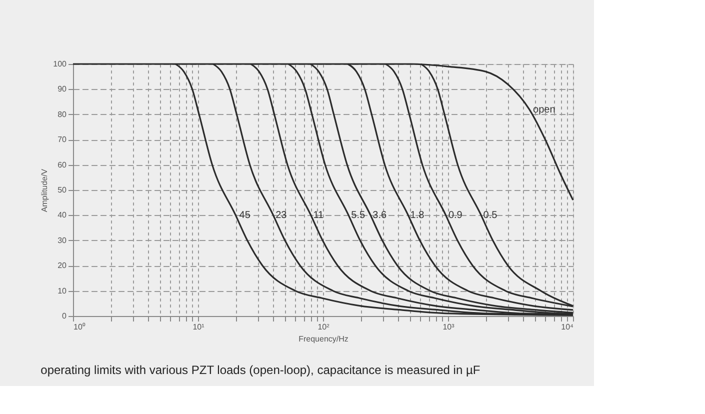 The width and height of the screenshot is (705, 414). I want to click on y-tick-label: 30, so click(63, 240).